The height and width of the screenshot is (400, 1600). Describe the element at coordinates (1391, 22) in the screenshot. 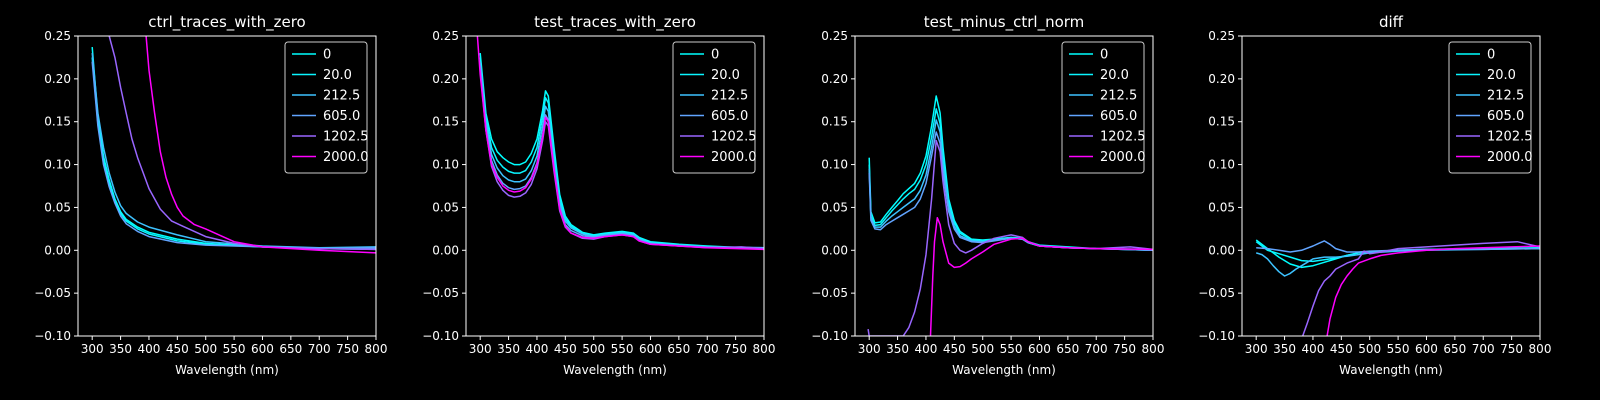

I see `panel-title: diff` at that location.